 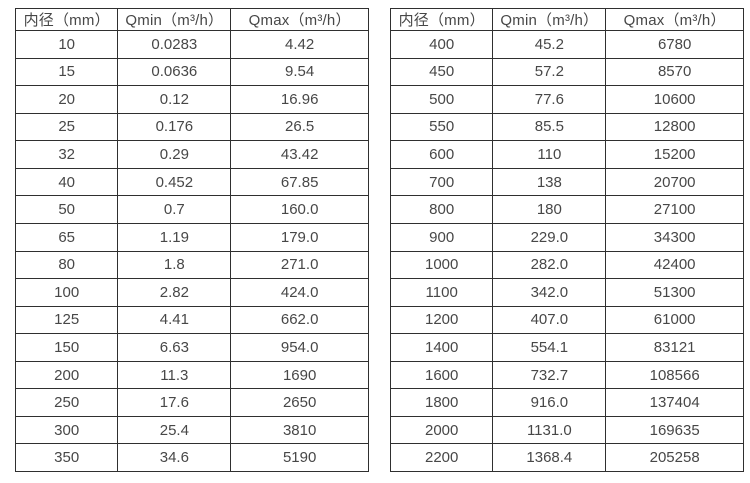 I want to click on table-cell: 34300, so click(x=674, y=237).